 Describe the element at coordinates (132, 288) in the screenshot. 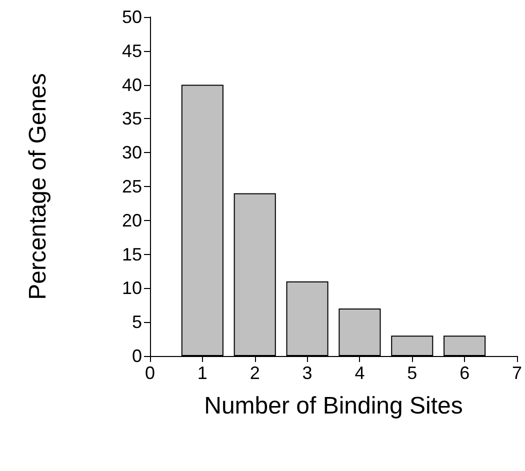

I see `y-tick-label: 10` at that location.